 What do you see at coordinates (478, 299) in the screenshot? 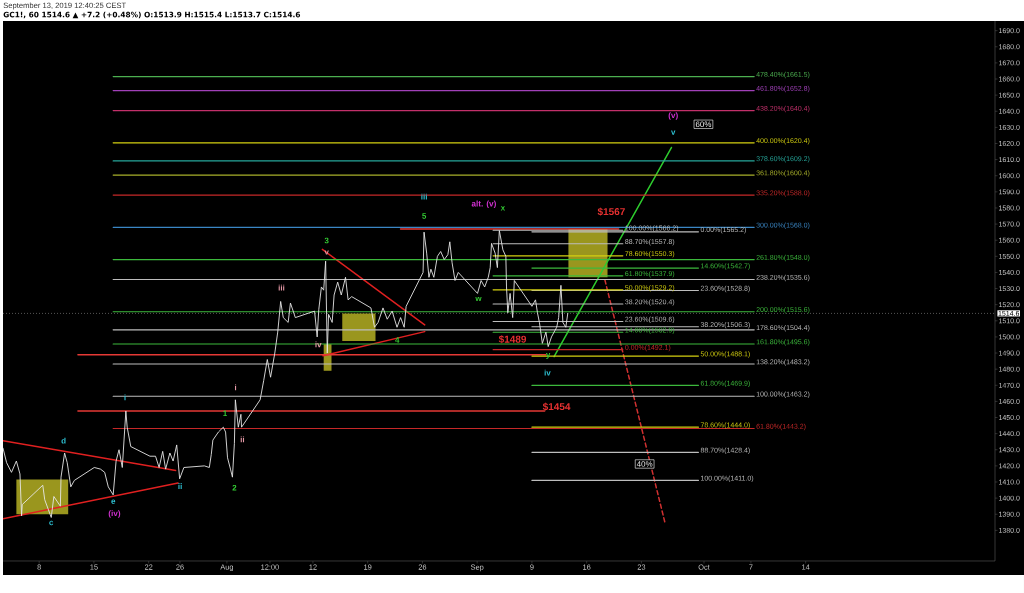
I see `annotation: w` at bounding box center [478, 299].